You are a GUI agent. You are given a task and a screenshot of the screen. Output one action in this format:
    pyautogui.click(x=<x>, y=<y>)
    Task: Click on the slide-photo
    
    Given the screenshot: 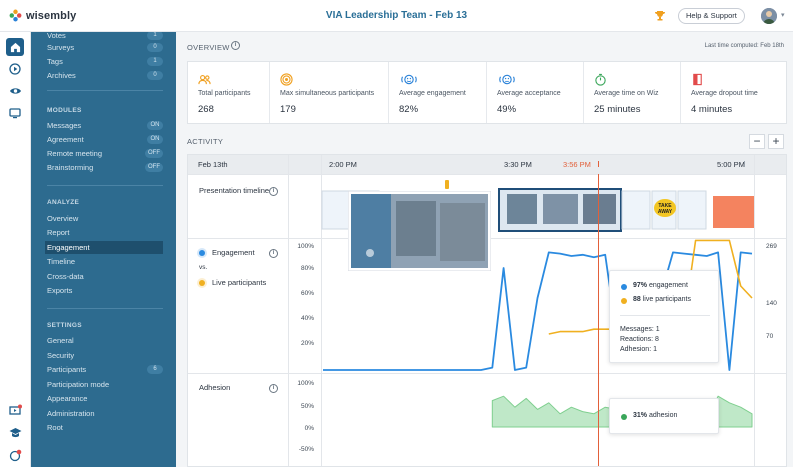 What is the action you would take?
    pyautogui.click(x=560, y=209)
    